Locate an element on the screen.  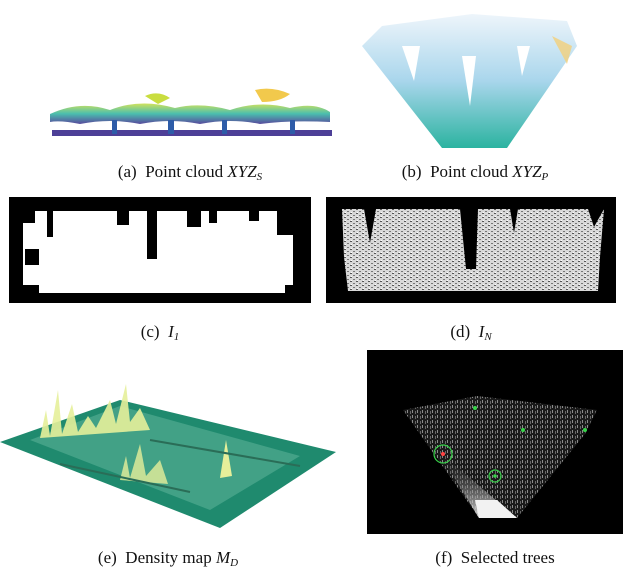
panel-a-image is located at coordinates (190, 115).